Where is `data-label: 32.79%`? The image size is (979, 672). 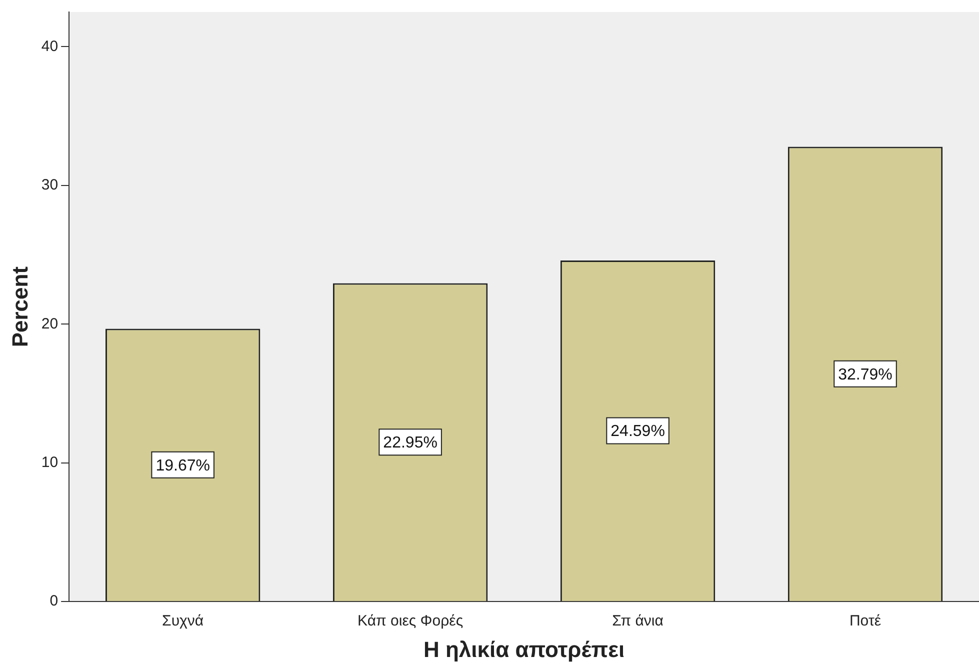
data-label: 32.79% is located at coordinates (865, 375).